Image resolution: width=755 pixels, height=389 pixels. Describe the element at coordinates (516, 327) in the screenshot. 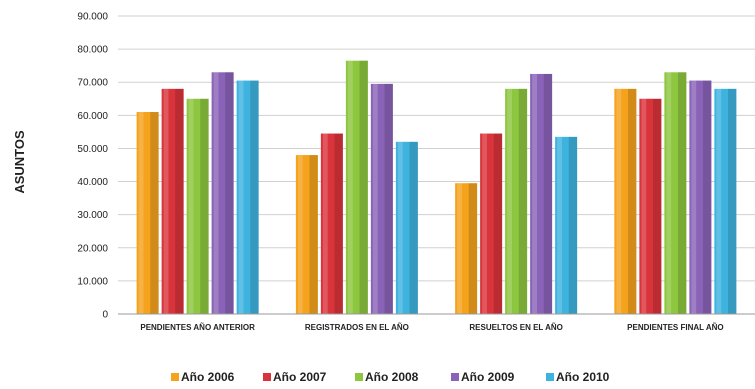

I see `x-category-label: RESUELTOS EN EL AÑO` at that location.